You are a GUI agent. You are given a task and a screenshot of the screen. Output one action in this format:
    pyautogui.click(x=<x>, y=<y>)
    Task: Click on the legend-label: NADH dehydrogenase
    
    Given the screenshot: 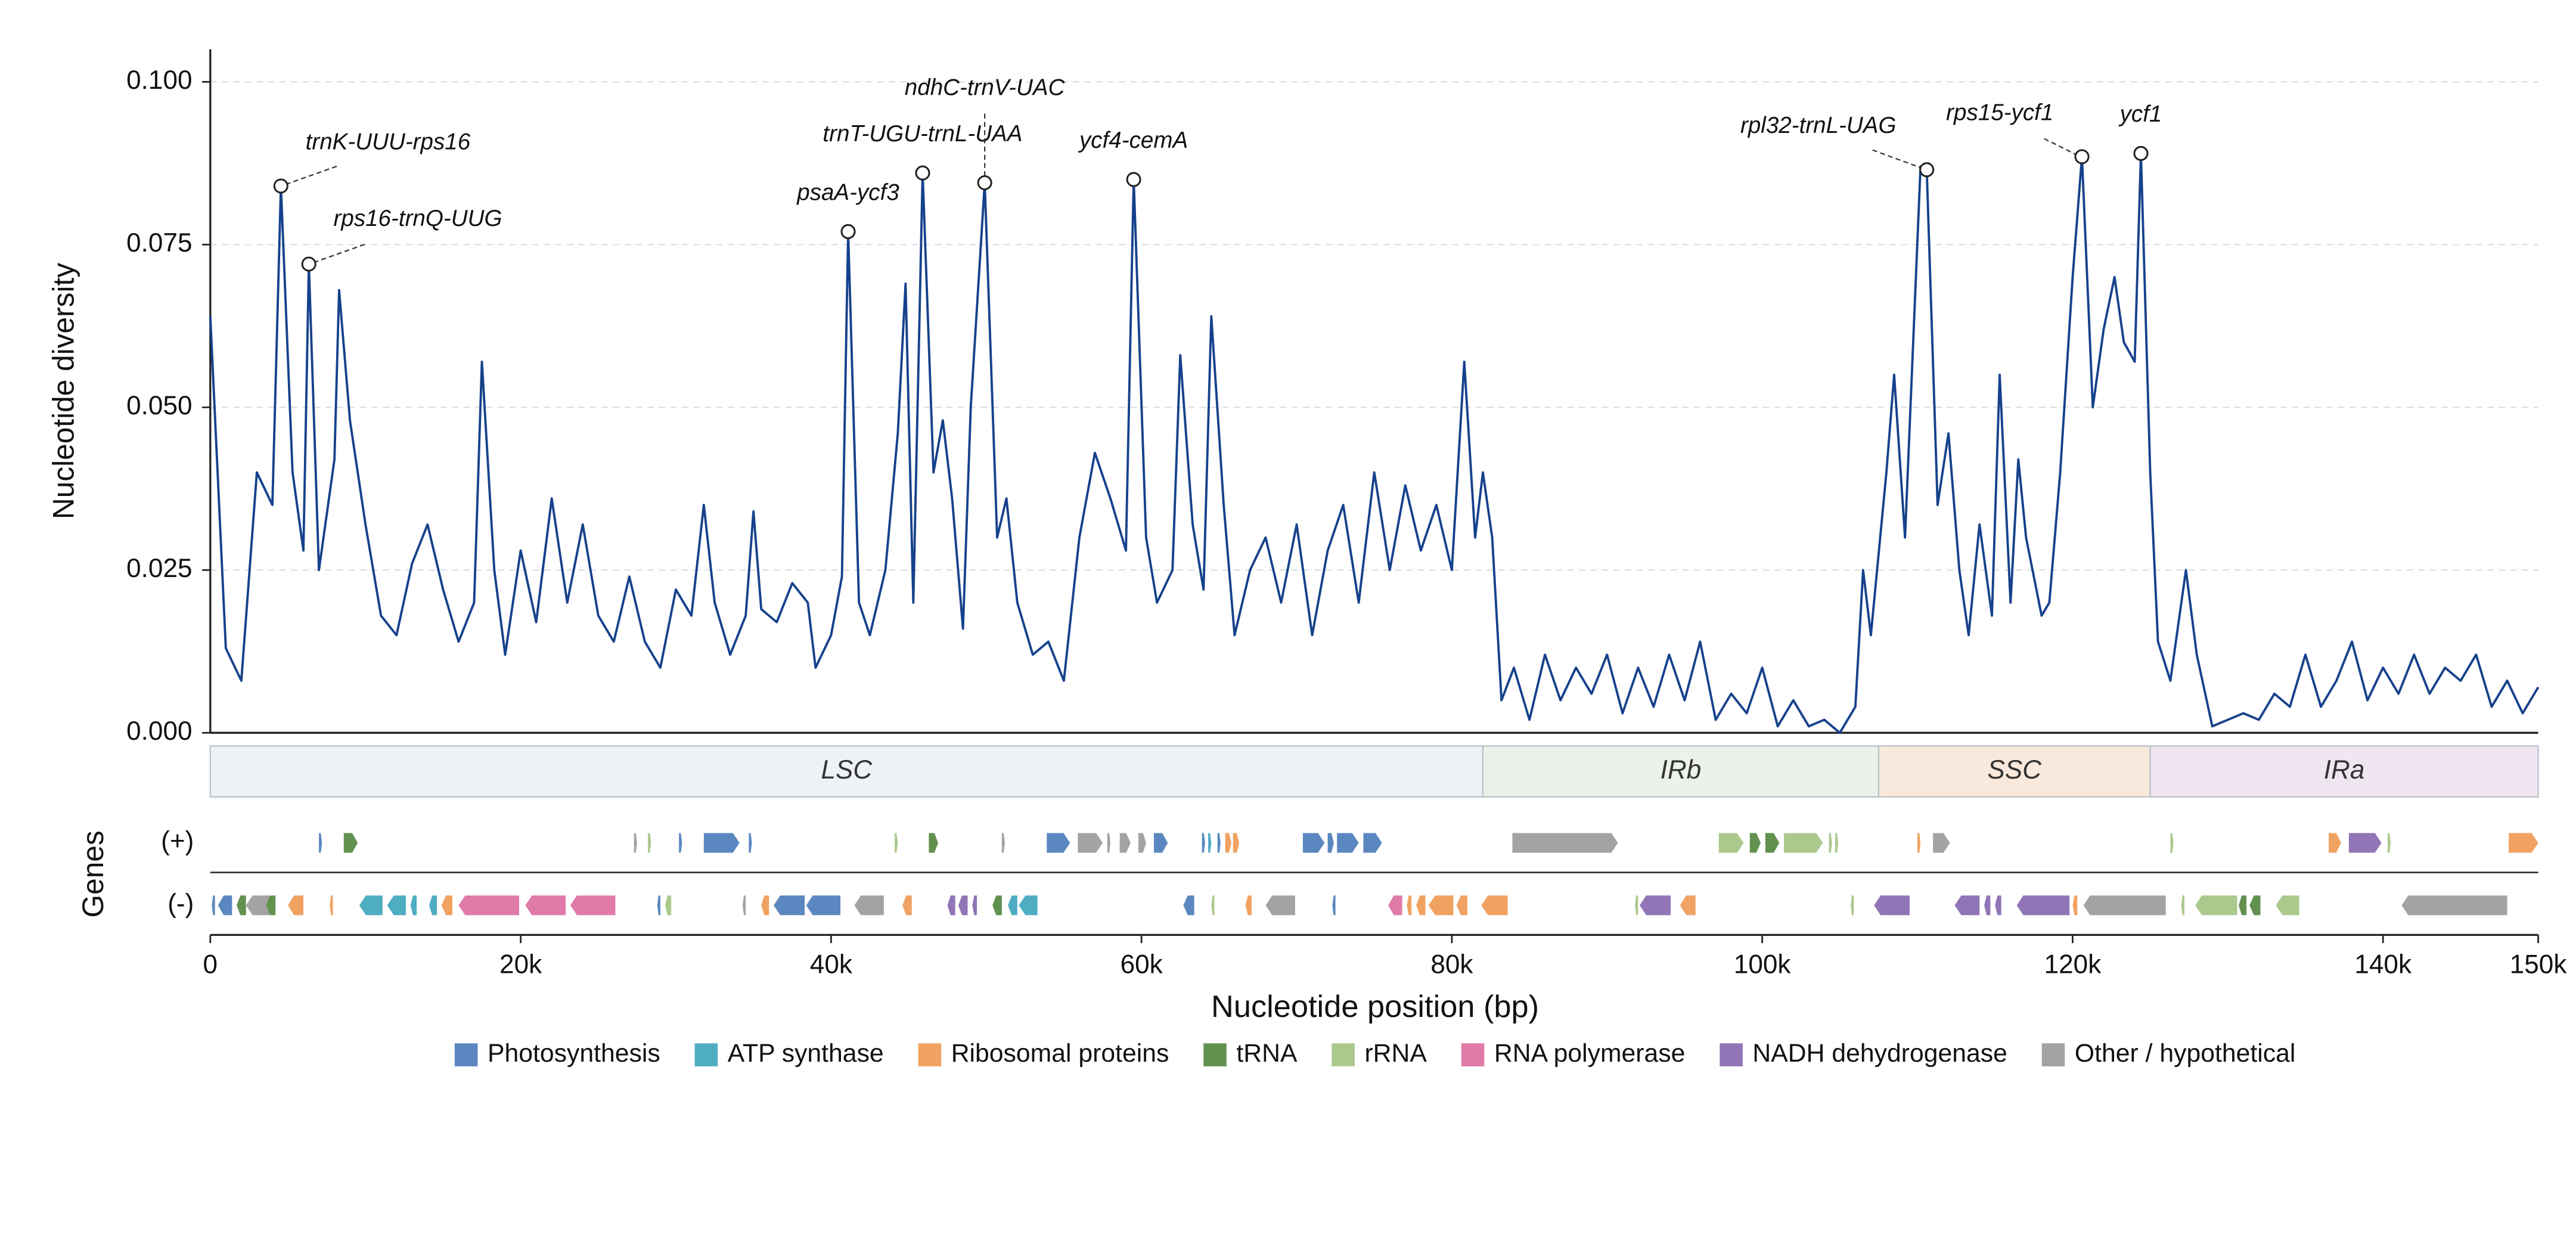 What is the action you would take?
    pyautogui.click(x=1880, y=1053)
    